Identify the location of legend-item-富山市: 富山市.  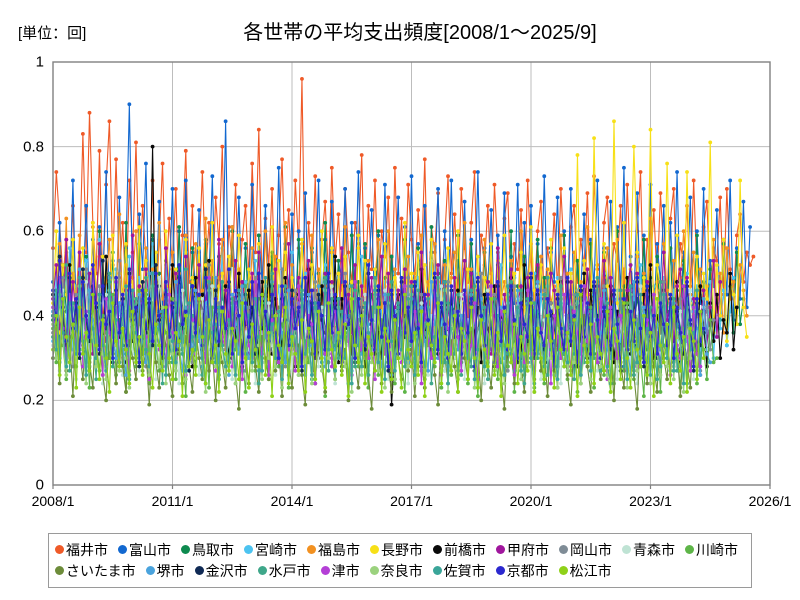
(144, 550).